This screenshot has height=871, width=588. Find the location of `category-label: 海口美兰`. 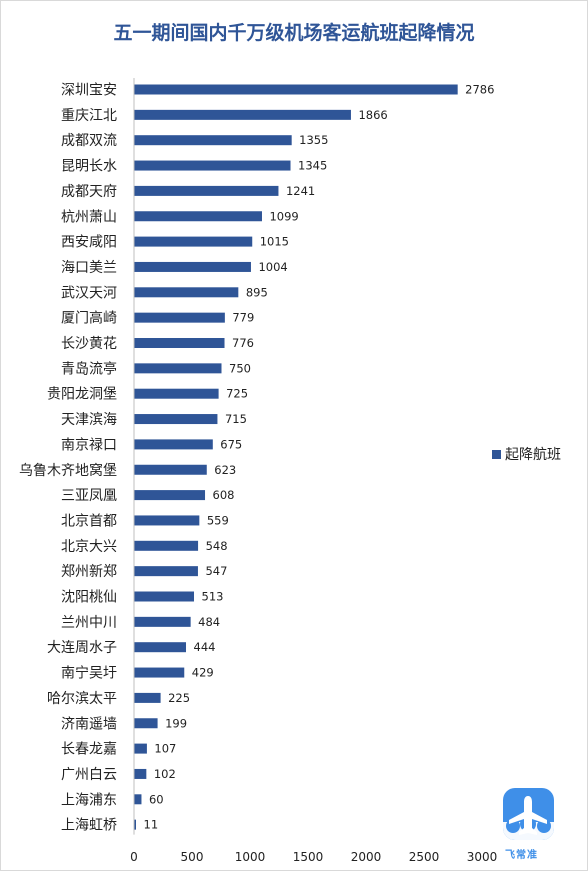

category-label: 海口美兰 is located at coordinates (89, 268).